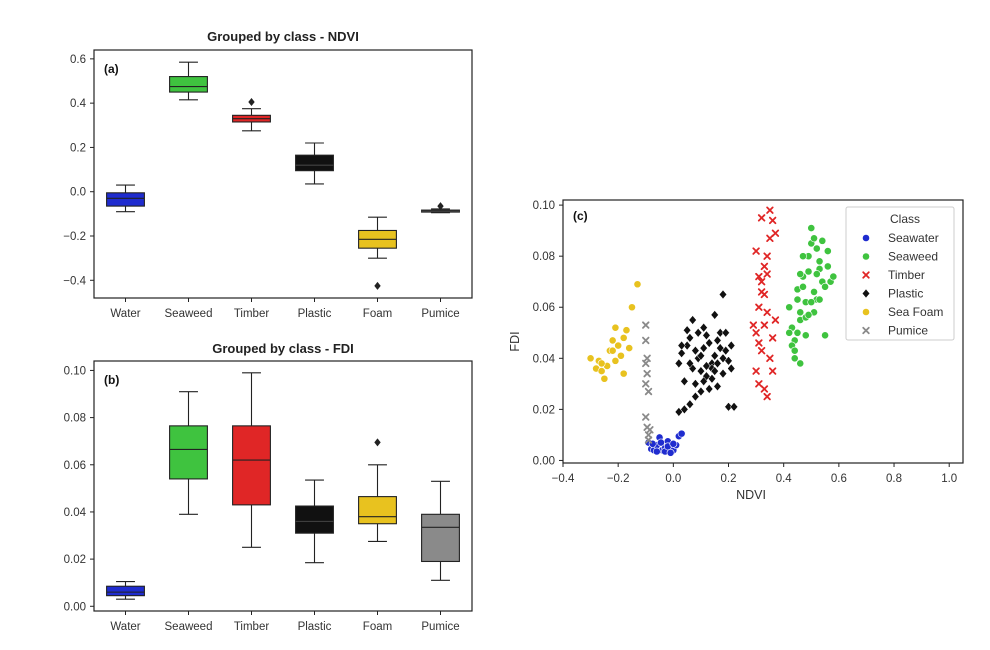 Image resolution: width=990 pixels, height=650 pixels. What do you see at coordinates (315, 314) in the screenshot?
I see `x-tick-label: Plastic` at bounding box center [315, 314].